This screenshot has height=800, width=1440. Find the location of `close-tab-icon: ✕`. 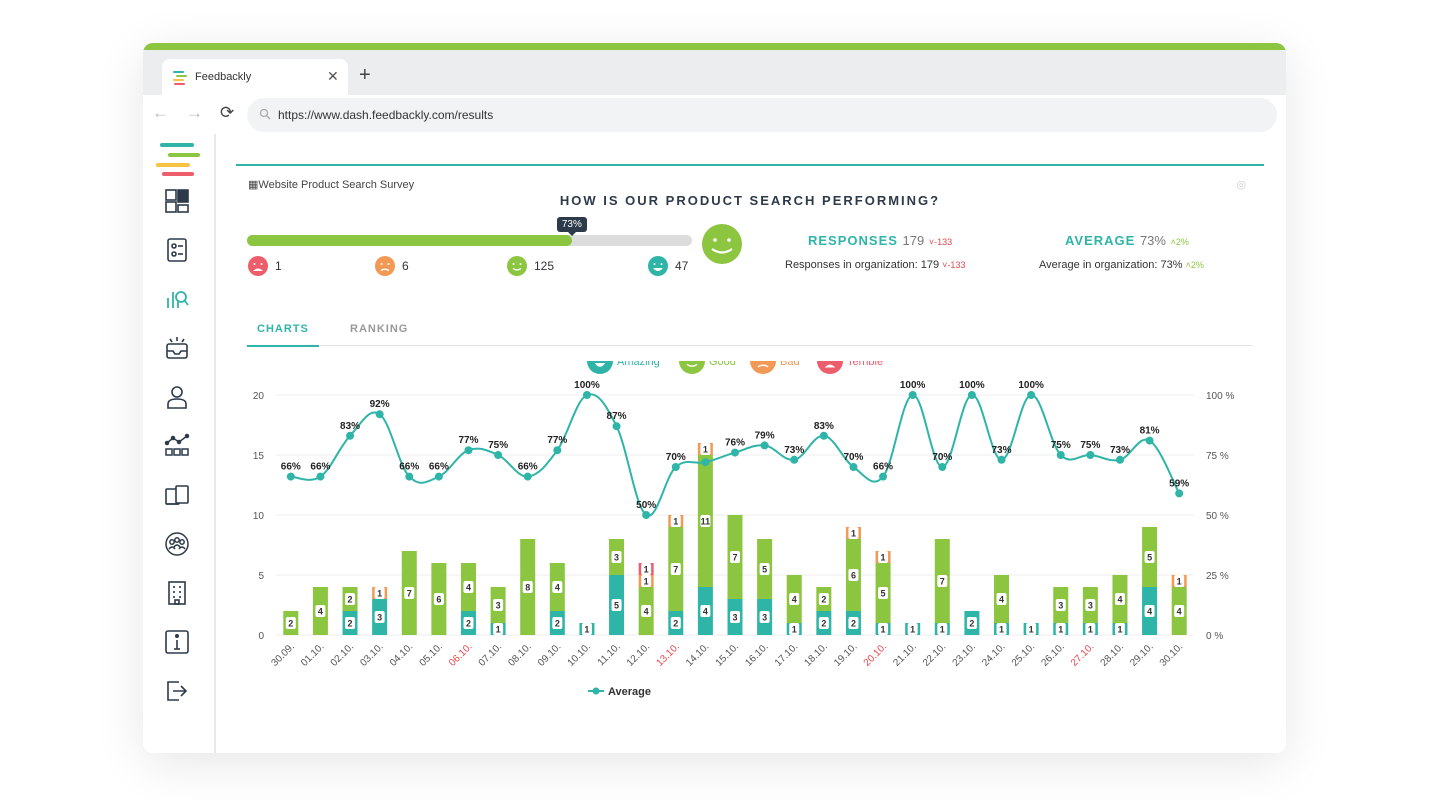

close-tab-icon: ✕ is located at coordinates (333, 76).